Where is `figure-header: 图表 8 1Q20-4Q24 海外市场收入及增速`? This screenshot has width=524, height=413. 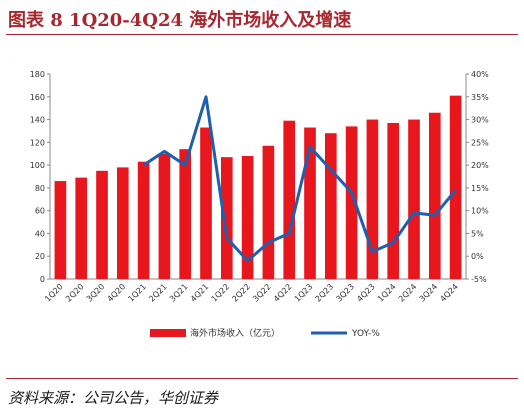
figure-header: 图表 8 1Q20-4Q24 海外市场收入及增速 is located at coordinates (262, 20).